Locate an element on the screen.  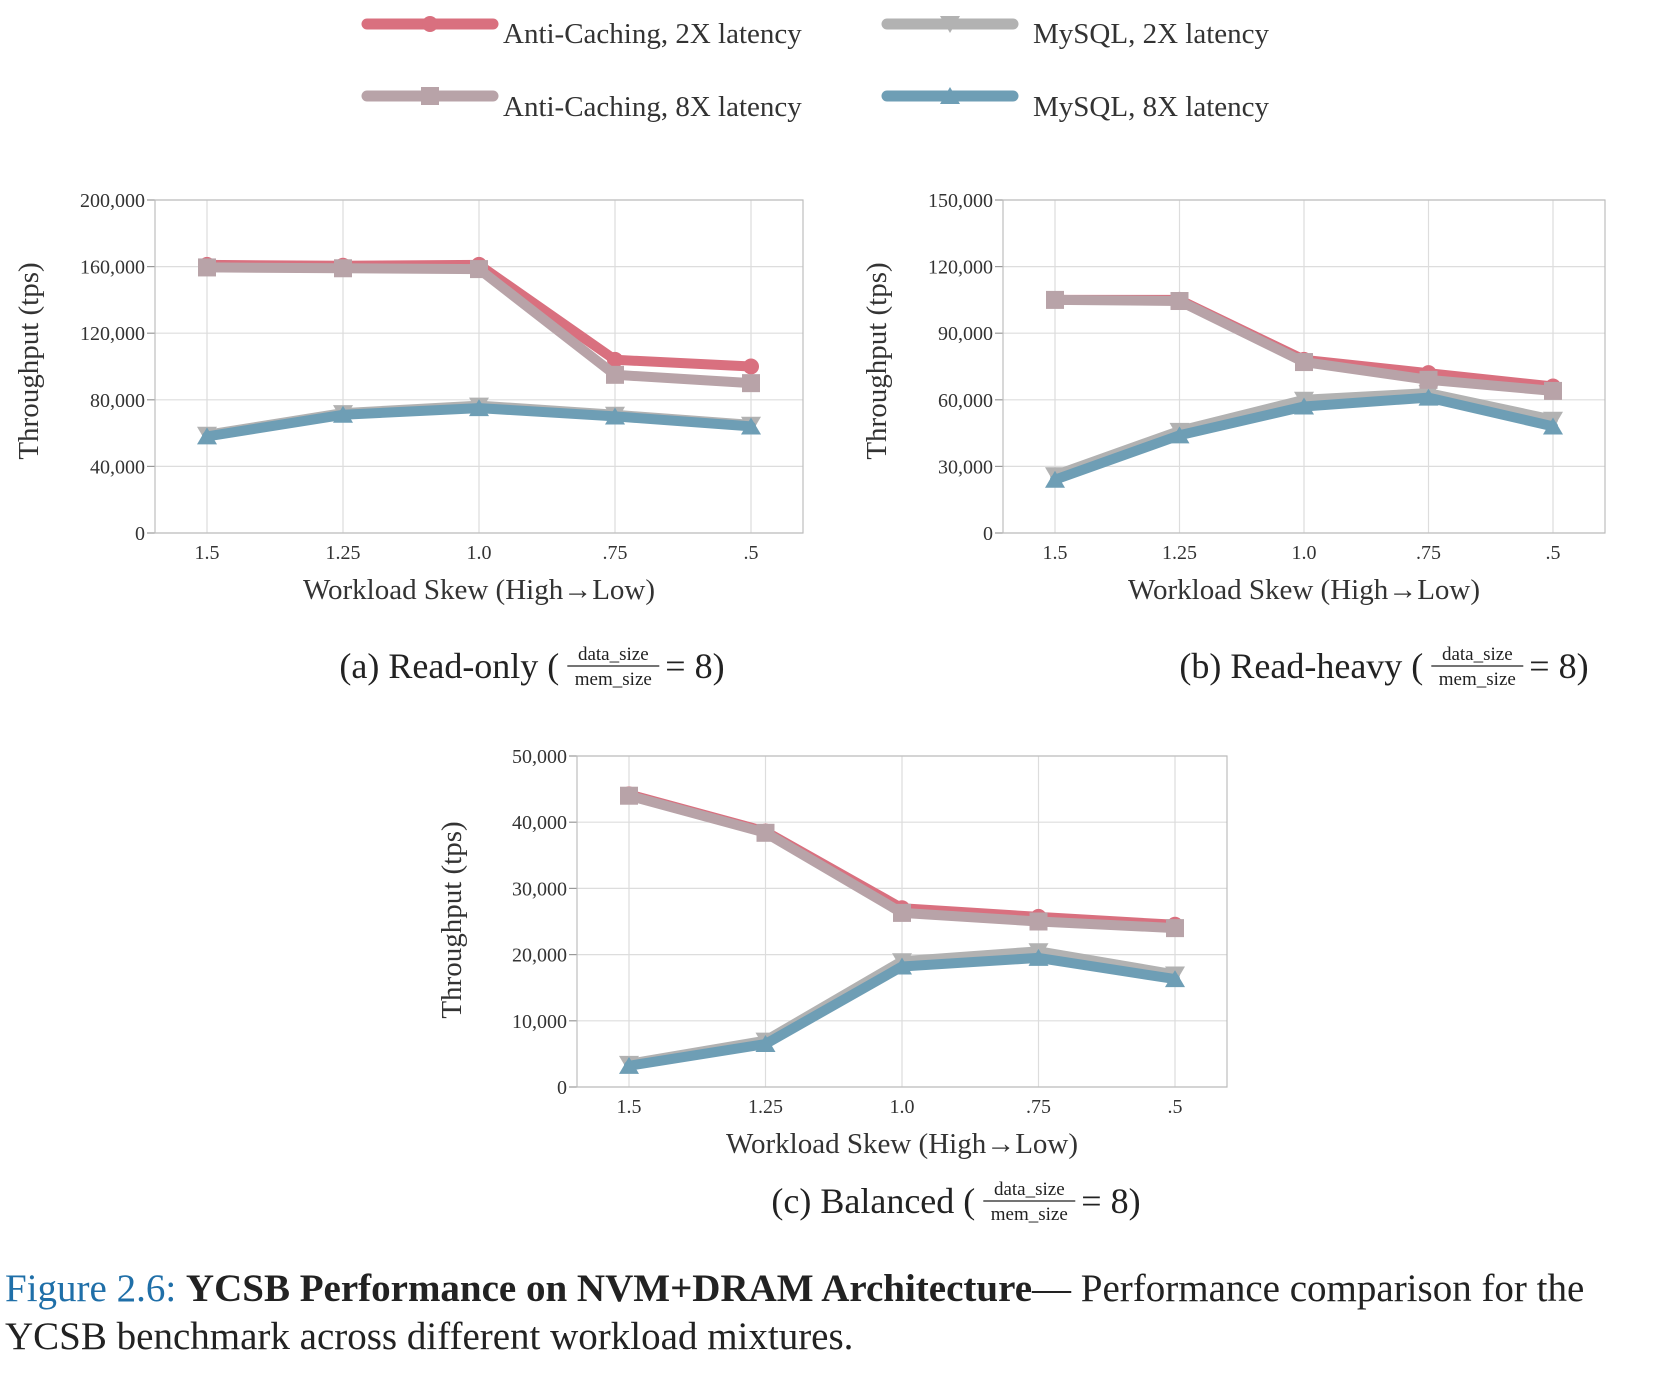
legend-label: Anti-Caching, 8X latency is located at coordinates (652, 107).